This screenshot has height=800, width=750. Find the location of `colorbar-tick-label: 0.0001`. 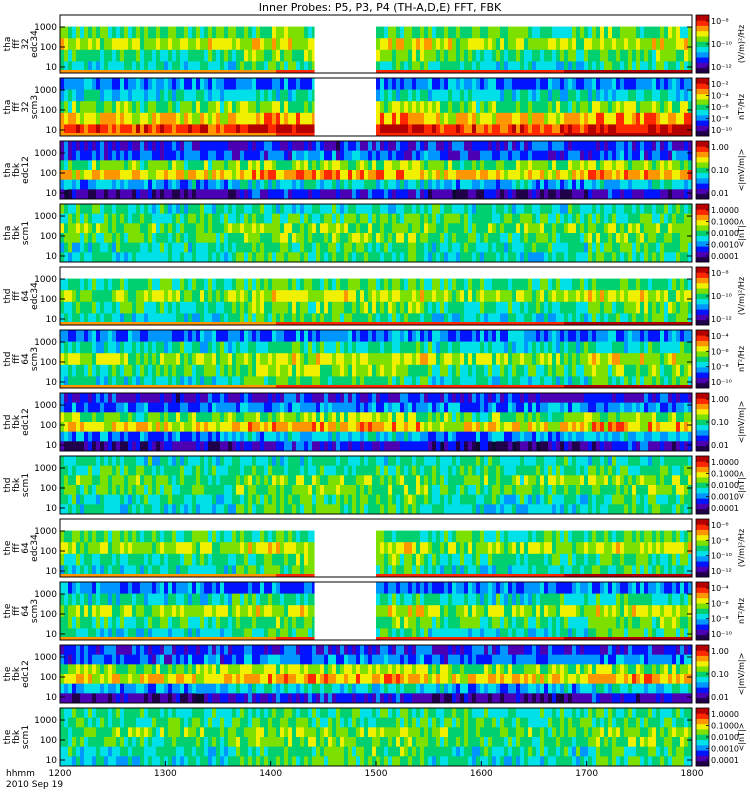

colorbar-tick-label: 0.0001 is located at coordinates (725, 508).